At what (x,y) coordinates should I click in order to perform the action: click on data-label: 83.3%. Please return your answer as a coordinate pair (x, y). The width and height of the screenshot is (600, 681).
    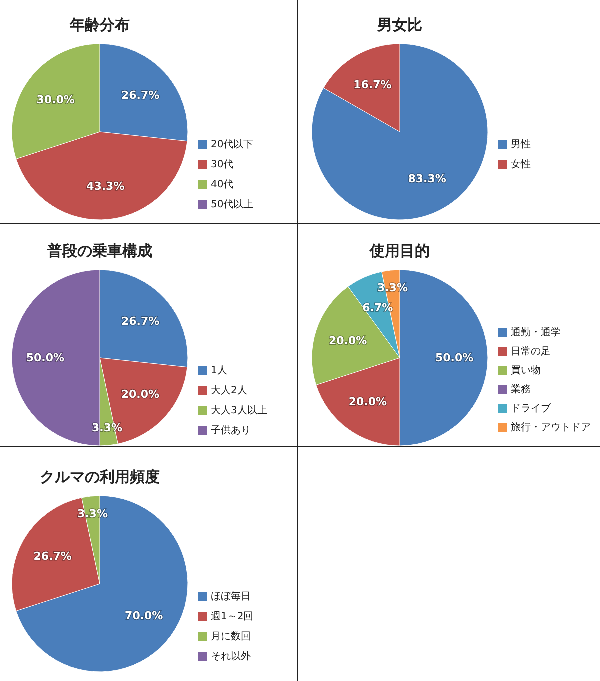
    Looking at the image, I should click on (427, 179).